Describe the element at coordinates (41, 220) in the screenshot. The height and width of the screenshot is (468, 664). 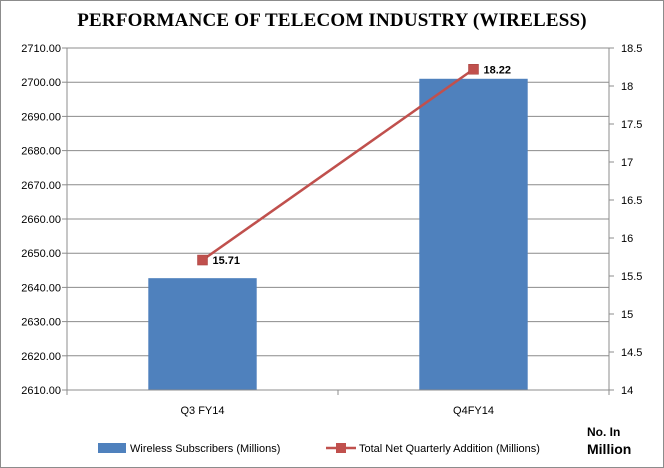
I see `left-tick-label: 2660.00` at that location.